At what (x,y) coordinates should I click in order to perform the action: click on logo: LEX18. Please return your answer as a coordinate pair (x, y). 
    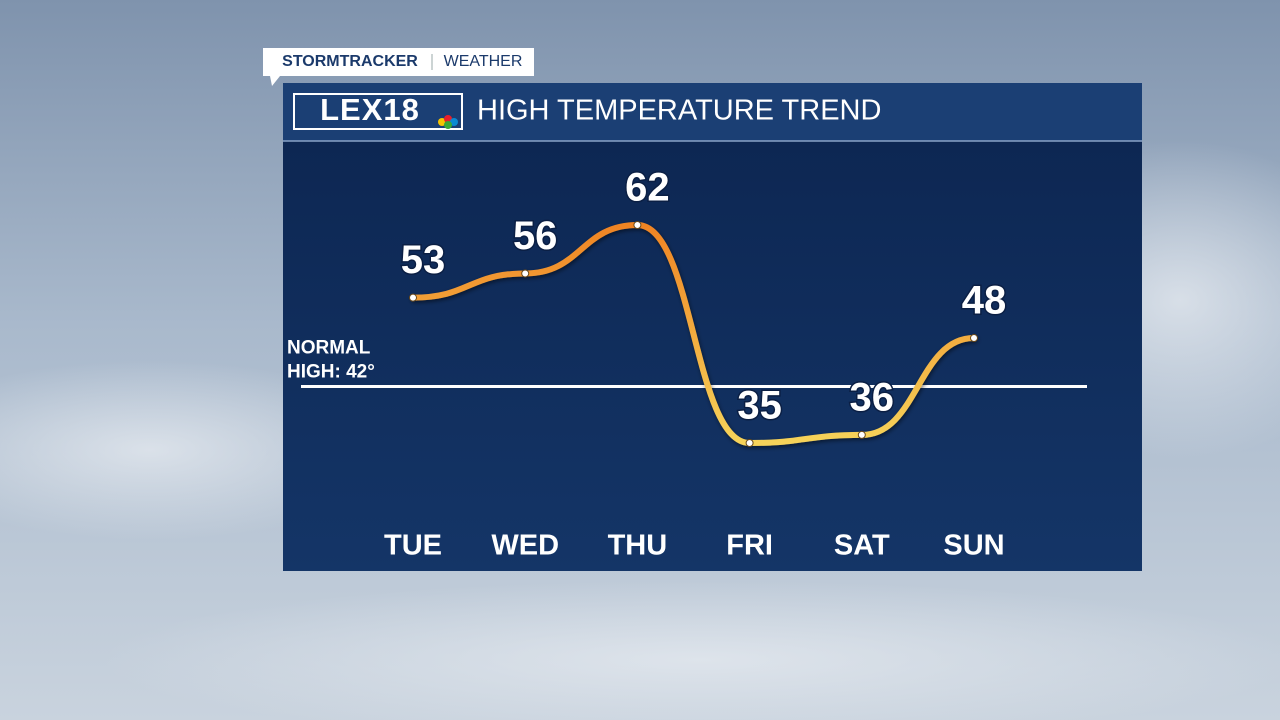
    Looking at the image, I should click on (370, 109).